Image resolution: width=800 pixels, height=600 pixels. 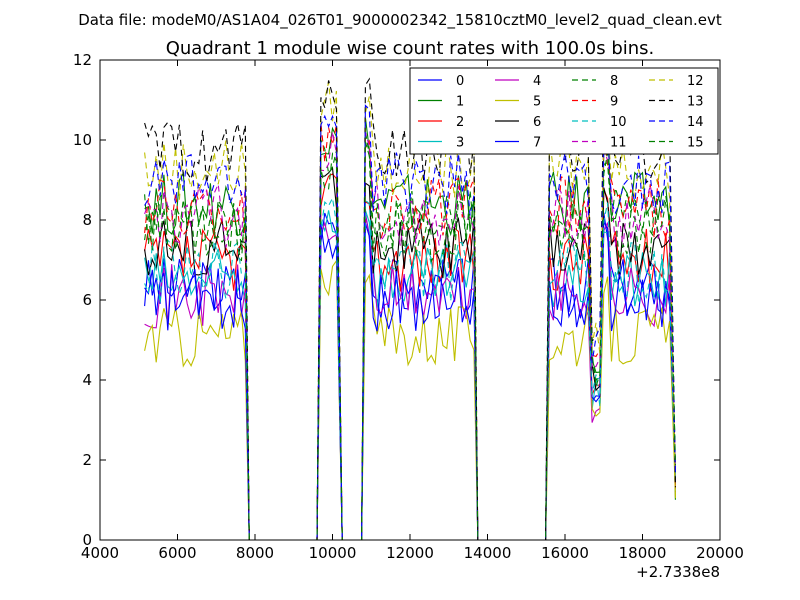 What do you see at coordinates (460, 143) in the screenshot?
I see `legend-label-3: 3` at bounding box center [460, 143].